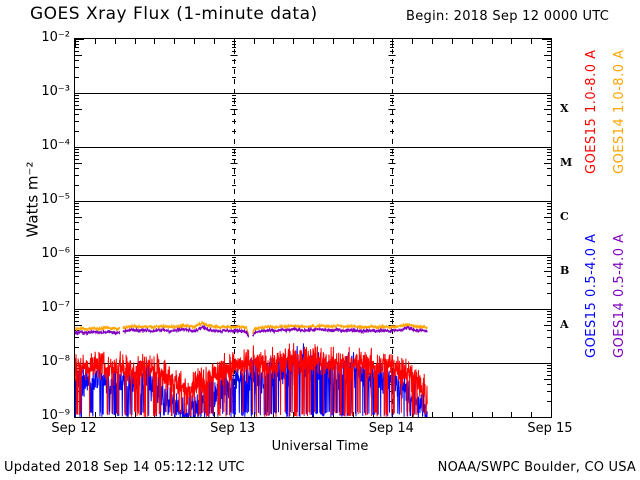  Describe the element at coordinates (55, 37) in the screenshot. I see `y-tick-label: 10⁻²` at that location.